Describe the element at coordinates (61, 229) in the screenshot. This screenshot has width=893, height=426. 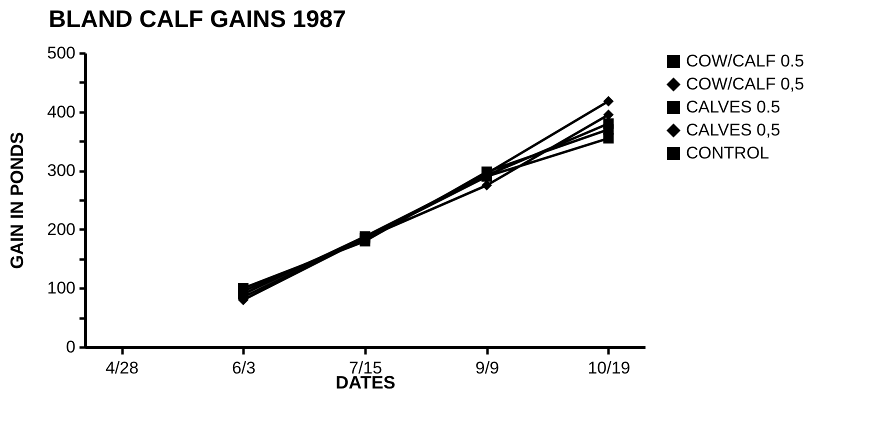
I see `y-tick-label: 200` at that location.